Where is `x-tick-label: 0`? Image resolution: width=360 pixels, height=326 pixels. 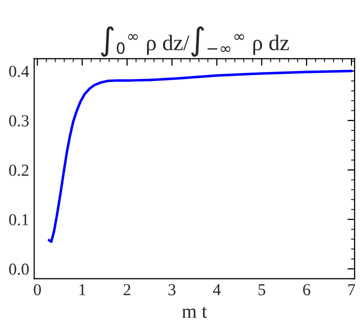 x-tick-label: 0 is located at coordinates (37, 290).